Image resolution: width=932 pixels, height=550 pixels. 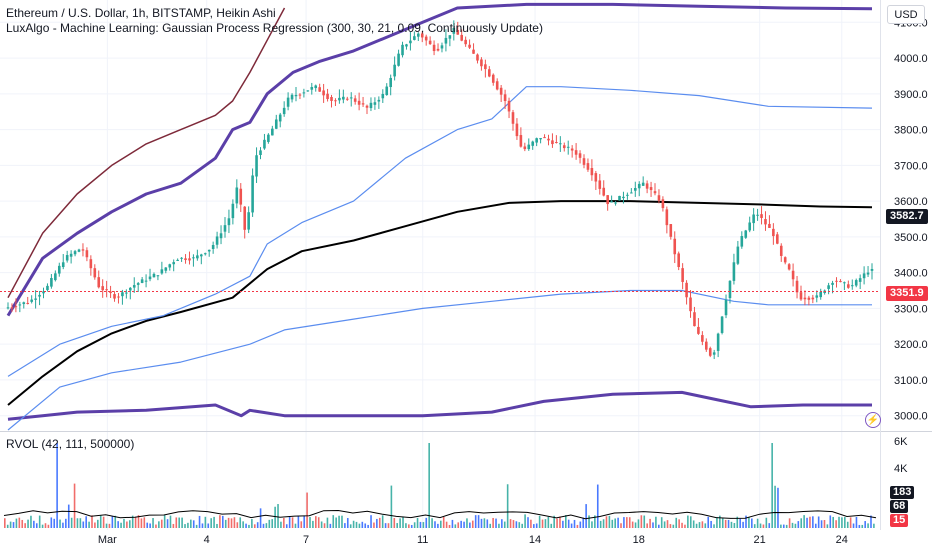 What do you see at coordinates (911, 345) in the screenshot?
I see `price-tick-label: 3200.0` at bounding box center [911, 345].